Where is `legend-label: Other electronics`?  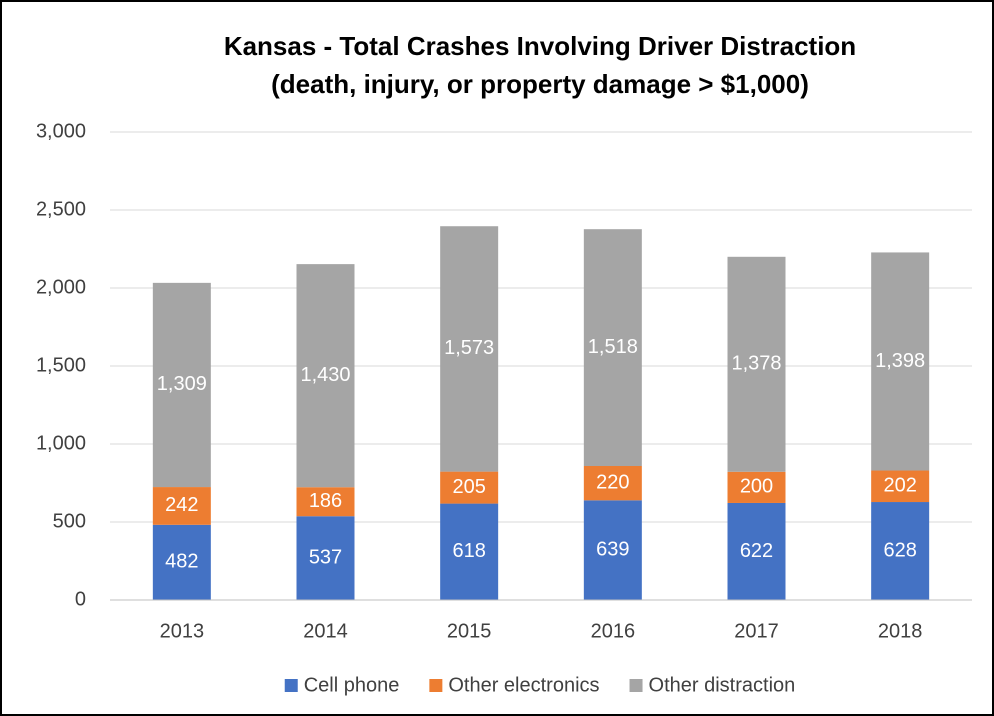 legend-label: Other electronics is located at coordinates (523, 685).